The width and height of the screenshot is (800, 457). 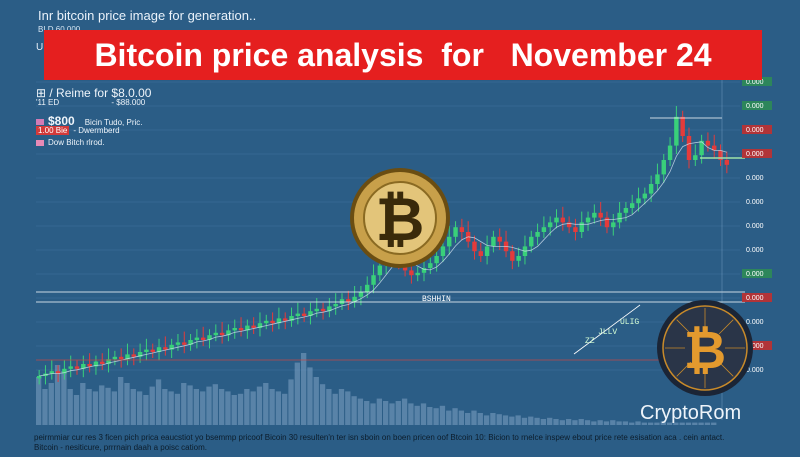 What do you see at coordinates (40, 142) in the screenshot?
I see `legend-swatch-icon` at bounding box center [40, 142].